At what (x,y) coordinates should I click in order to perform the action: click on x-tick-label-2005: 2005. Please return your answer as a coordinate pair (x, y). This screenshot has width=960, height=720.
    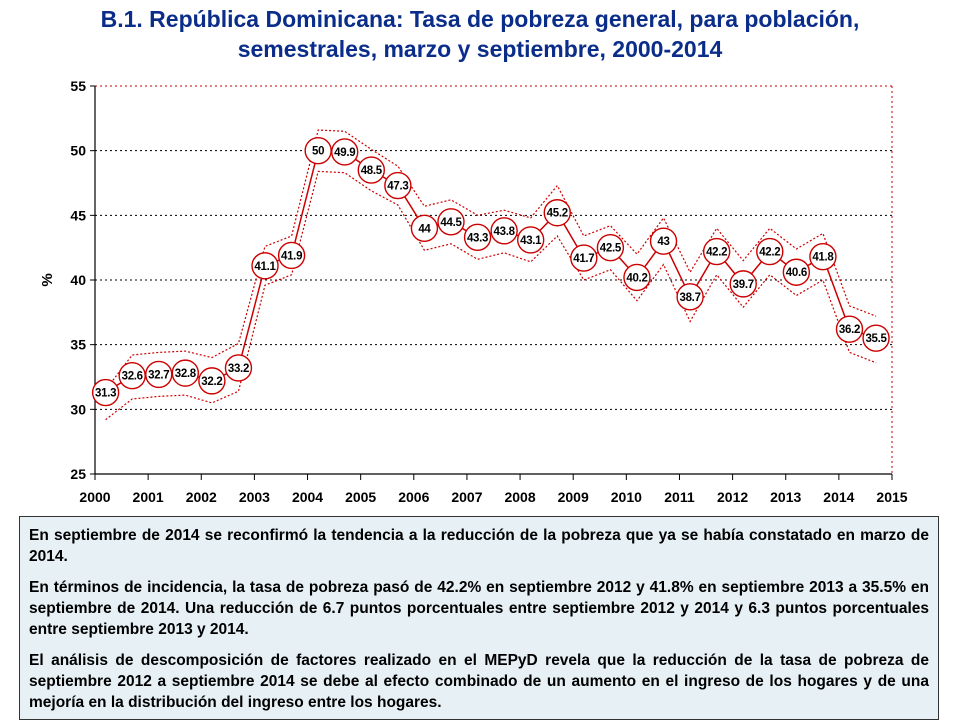
    Looking at the image, I should click on (360, 497).